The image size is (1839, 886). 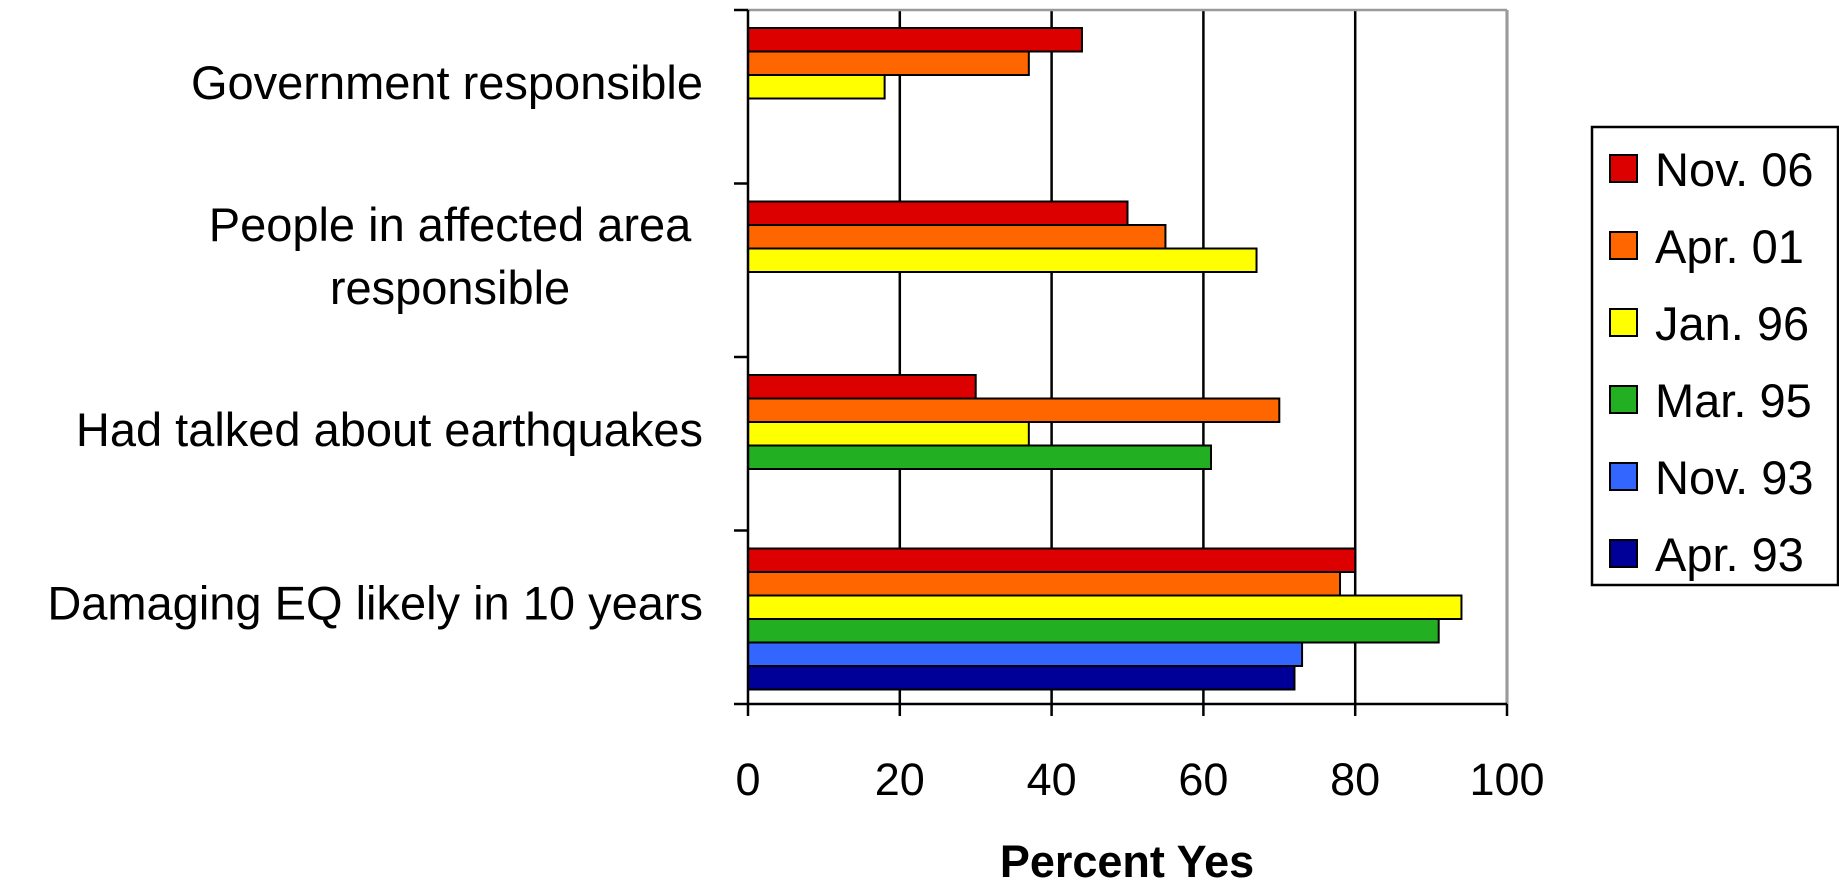 I want to click on legend-label-5: Nov. 93, so click(x=1734, y=477).